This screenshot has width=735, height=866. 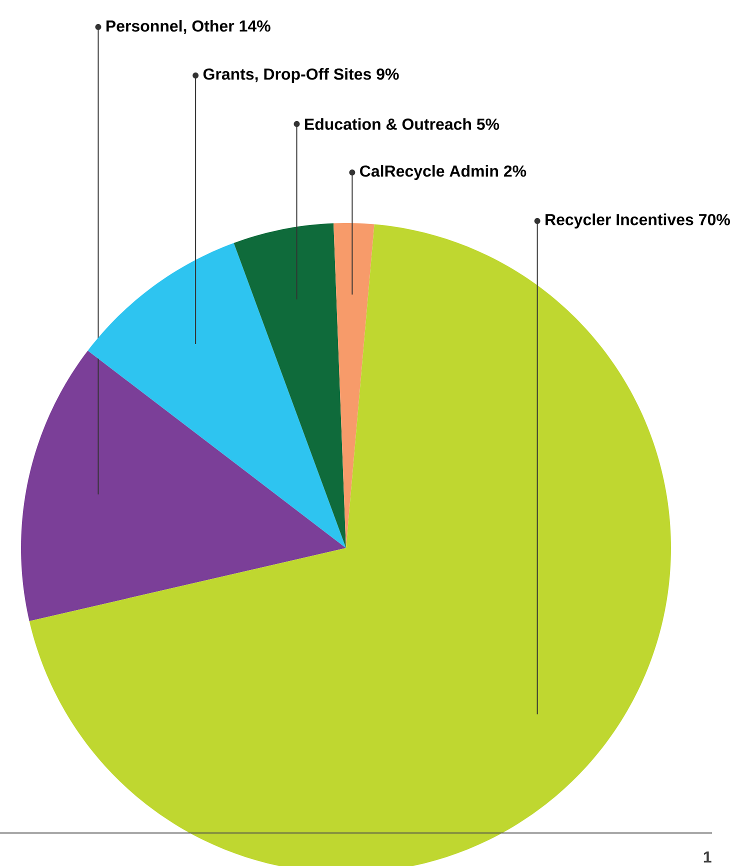 What do you see at coordinates (515, 171) in the screenshot?
I see `data-label: 2%` at bounding box center [515, 171].